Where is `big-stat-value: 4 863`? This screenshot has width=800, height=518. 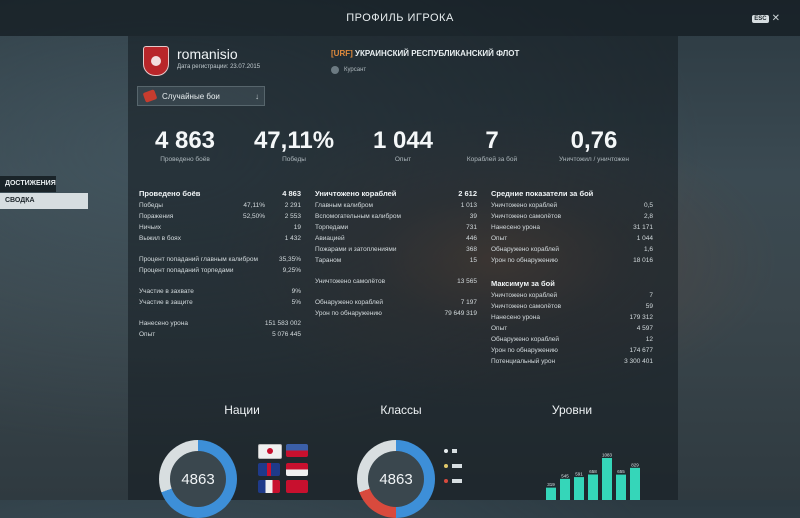 big-stat-value: 4 863 is located at coordinates (185, 140).